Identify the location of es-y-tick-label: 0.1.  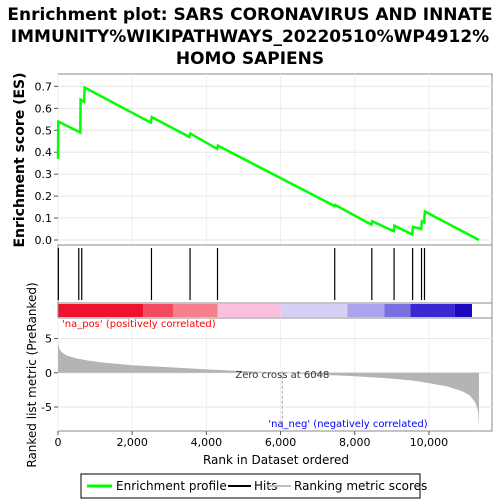
(44, 218).